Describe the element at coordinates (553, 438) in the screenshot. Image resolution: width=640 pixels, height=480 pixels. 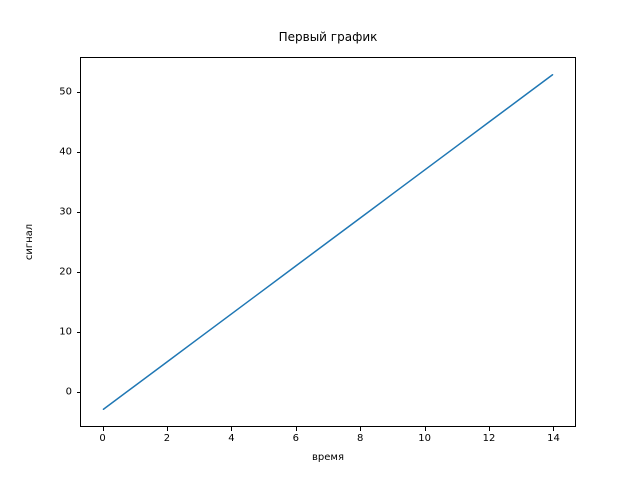
I see `x-tick-label: 14` at that location.